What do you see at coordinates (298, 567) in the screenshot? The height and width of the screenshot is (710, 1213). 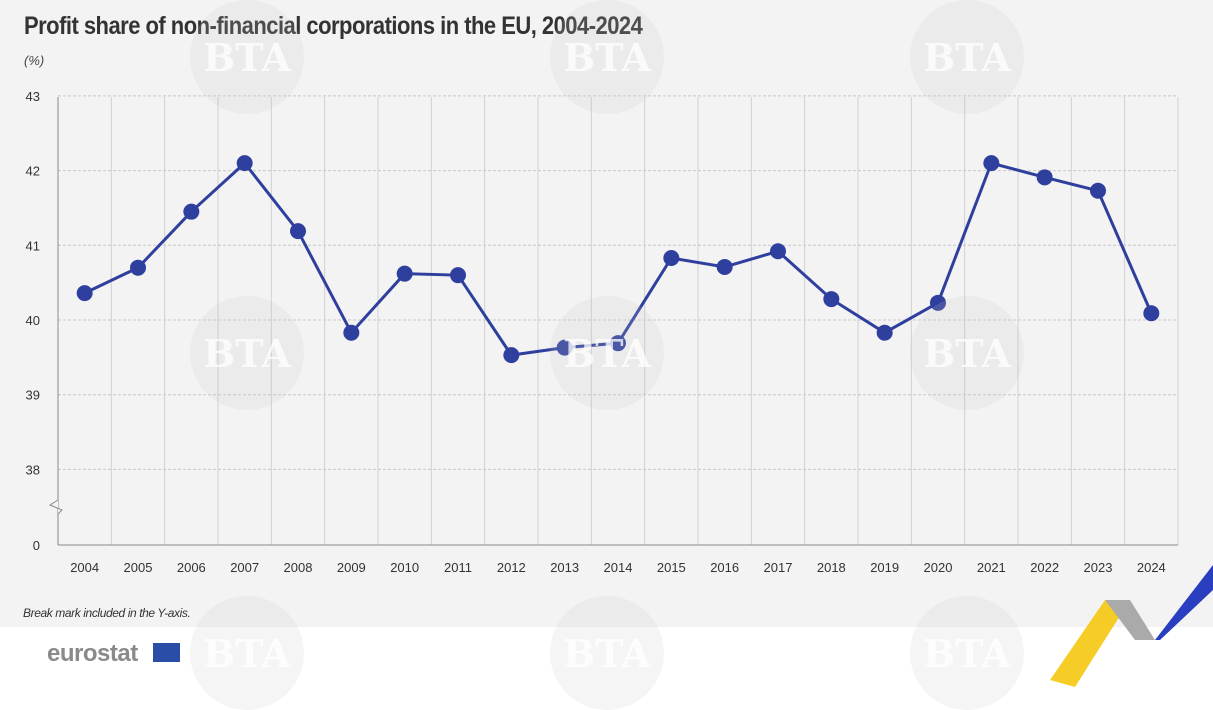 I see `x-tick-label: 2008` at bounding box center [298, 567].